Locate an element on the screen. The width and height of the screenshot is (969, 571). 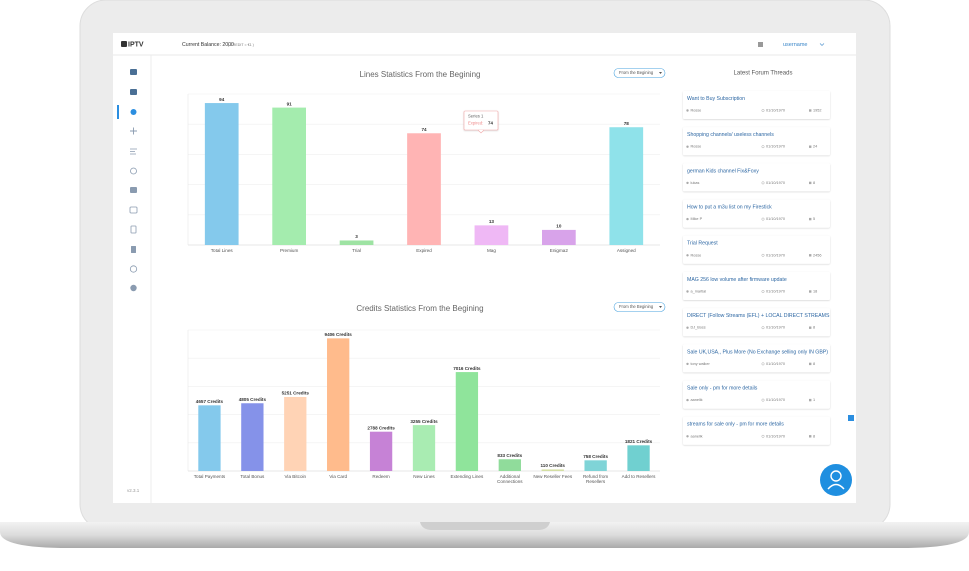
x-tick-label: Redeem is located at coordinates (381, 476).